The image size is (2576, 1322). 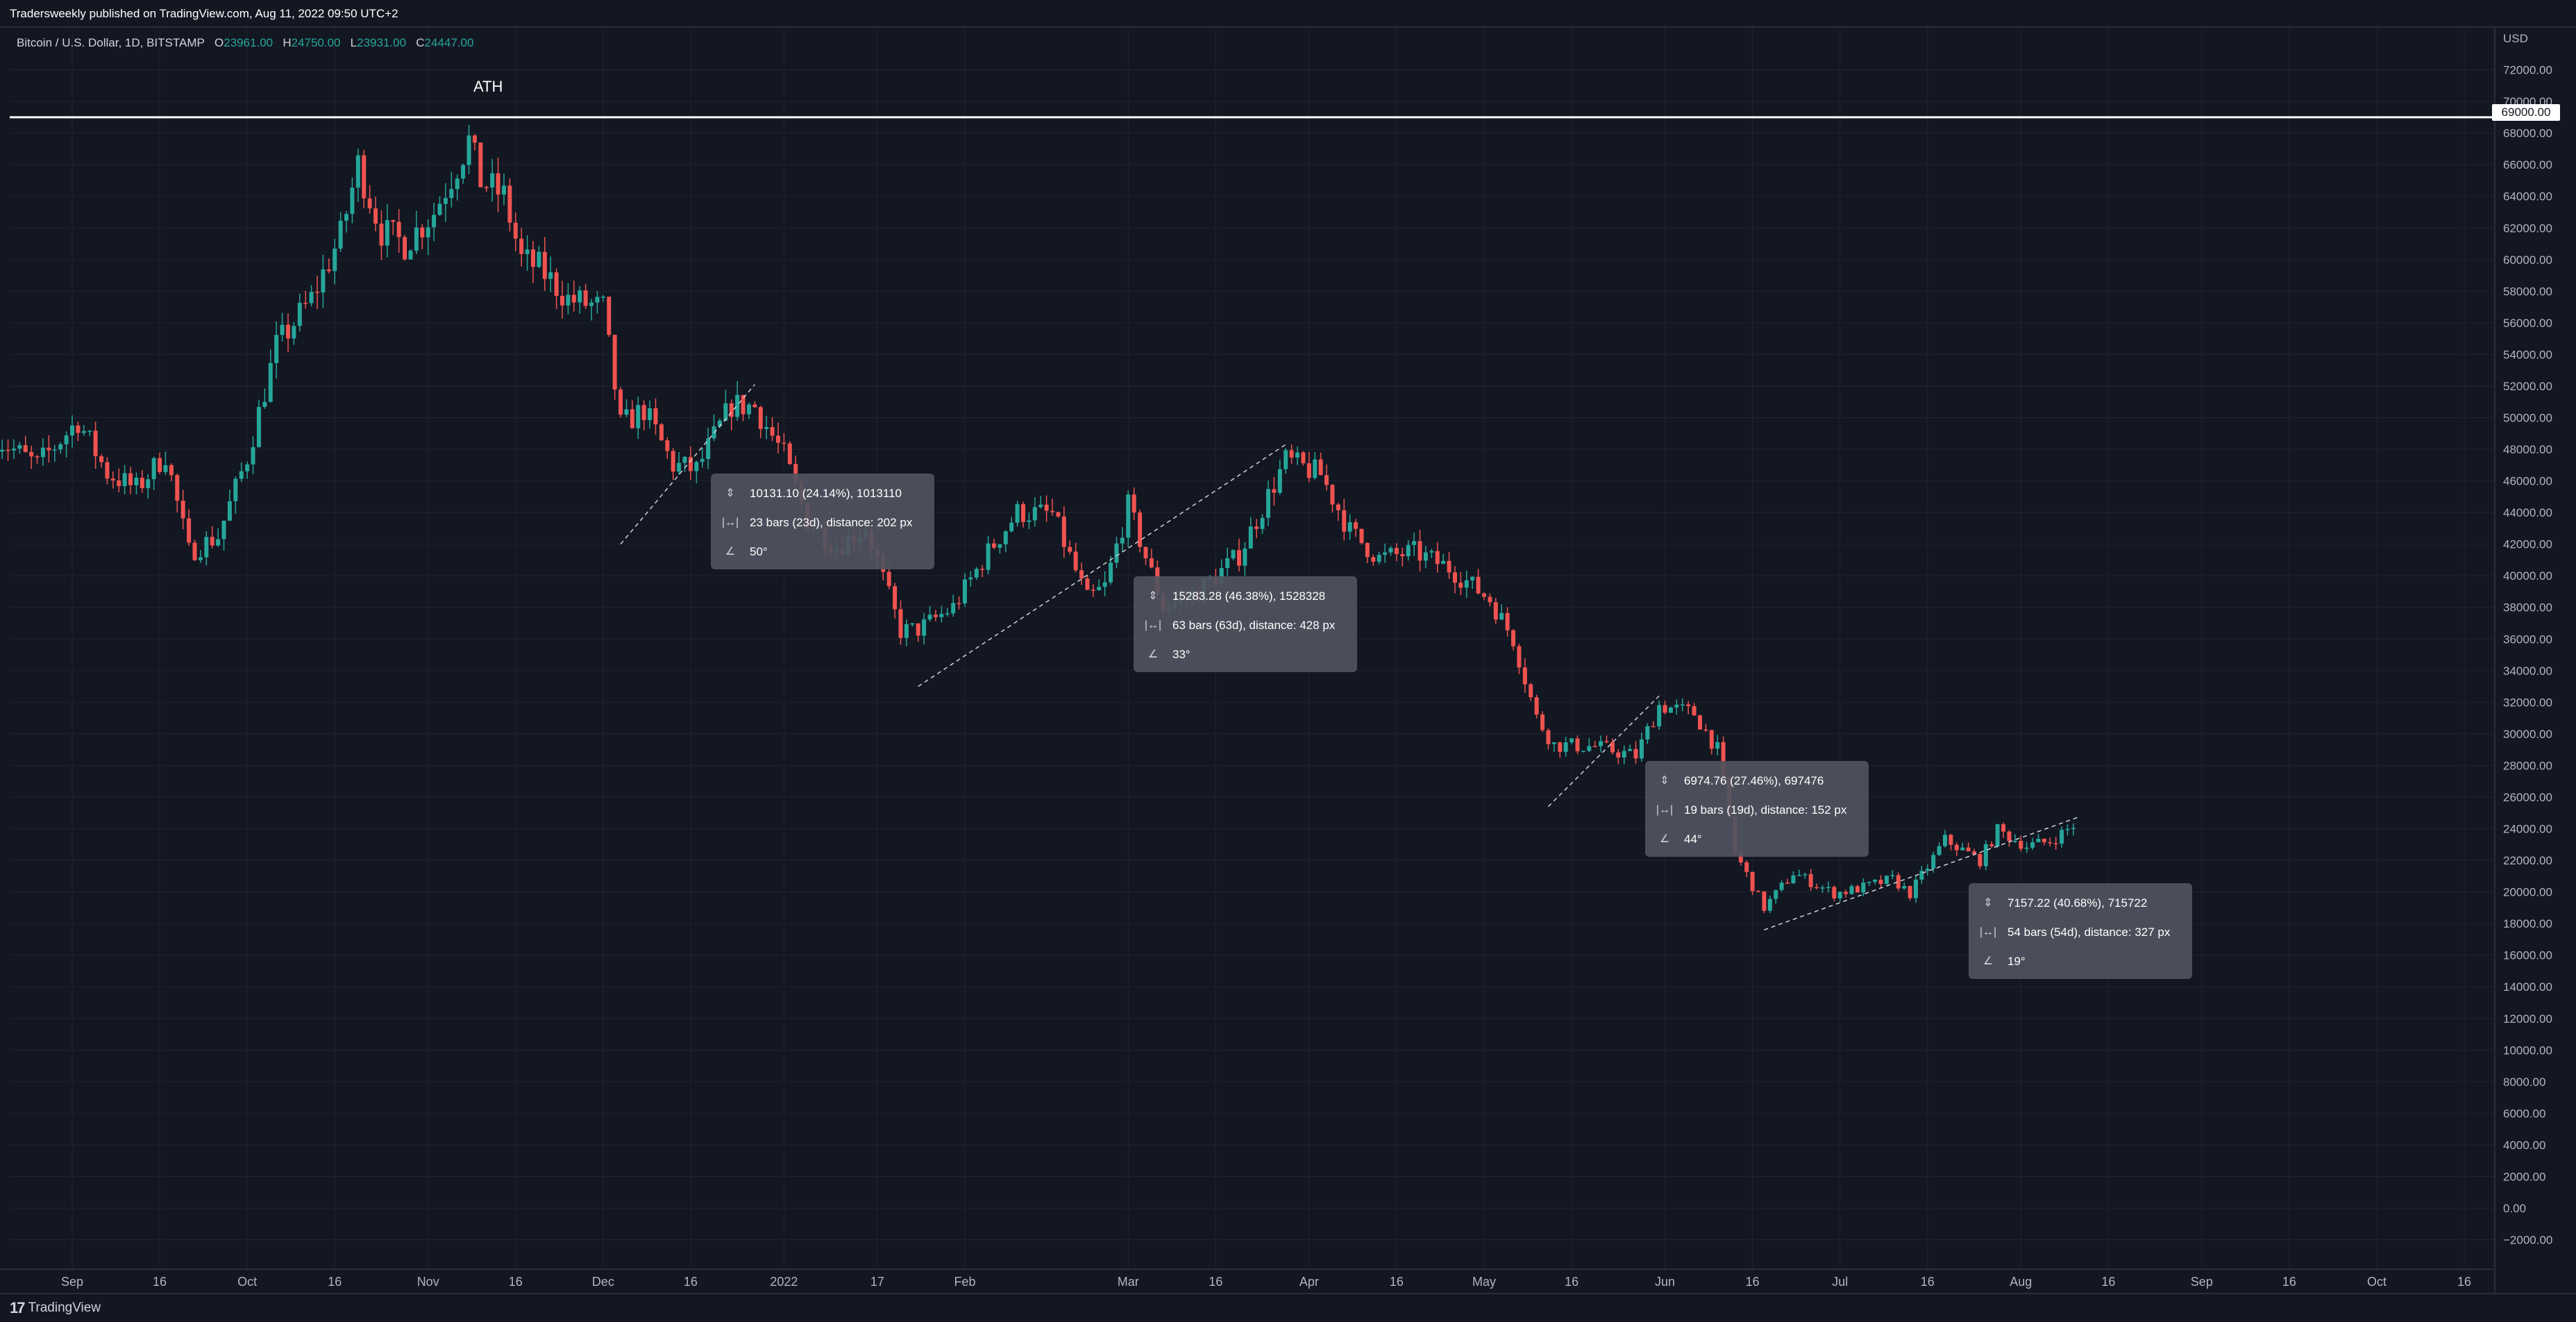 What do you see at coordinates (2021, 1282) in the screenshot?
I see `time-tick-label: Aug` at bounding box center [2021, 1282].